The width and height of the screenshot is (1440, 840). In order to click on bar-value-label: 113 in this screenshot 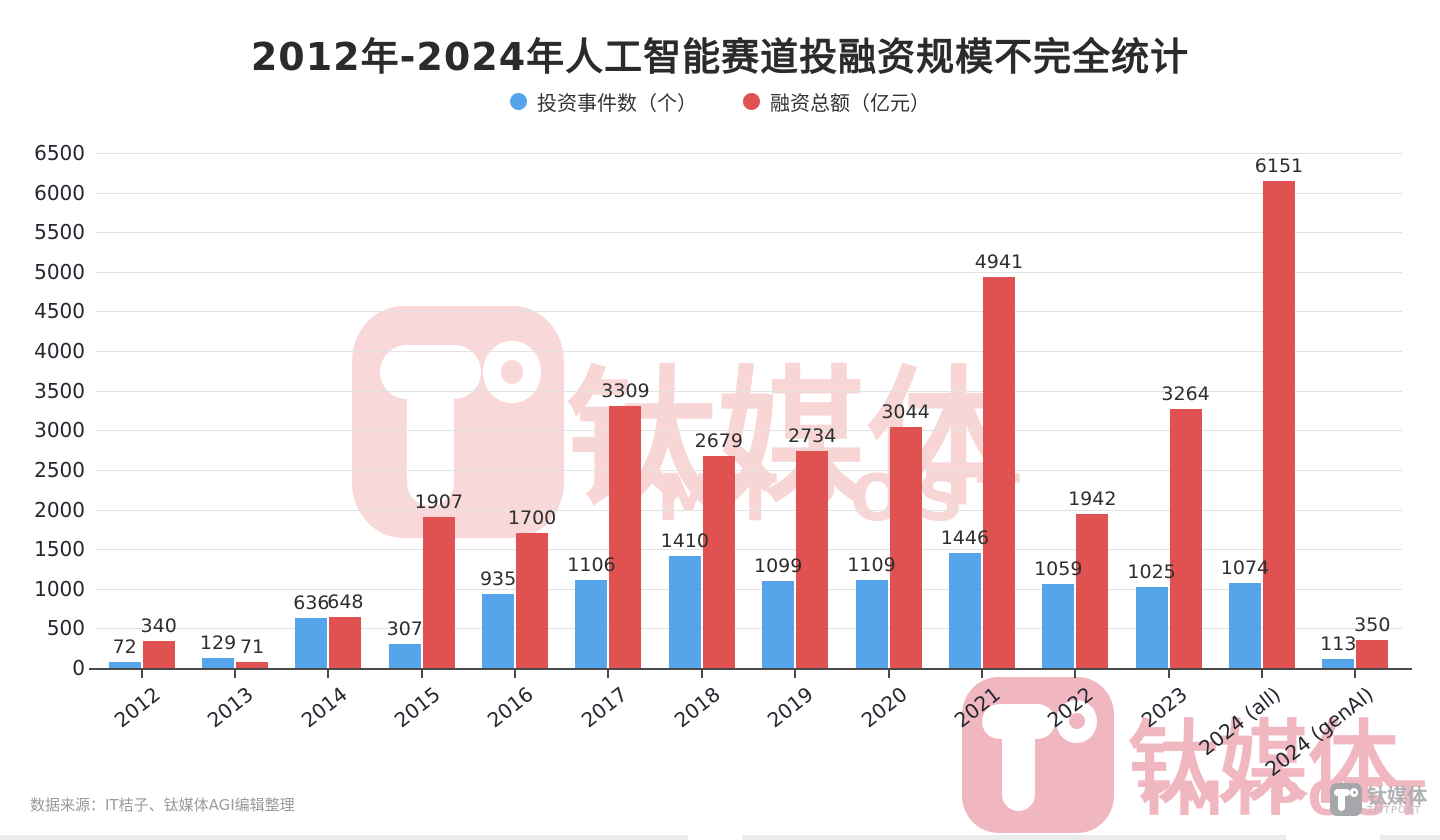, I will do `click(1338, 644)`.